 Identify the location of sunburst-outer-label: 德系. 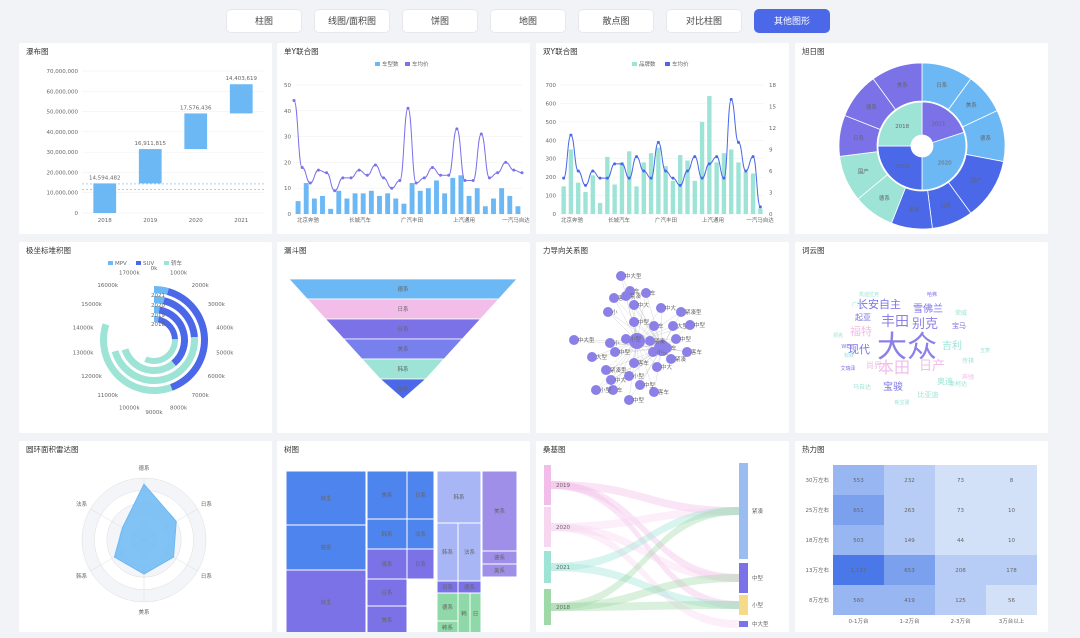
(885, 198).